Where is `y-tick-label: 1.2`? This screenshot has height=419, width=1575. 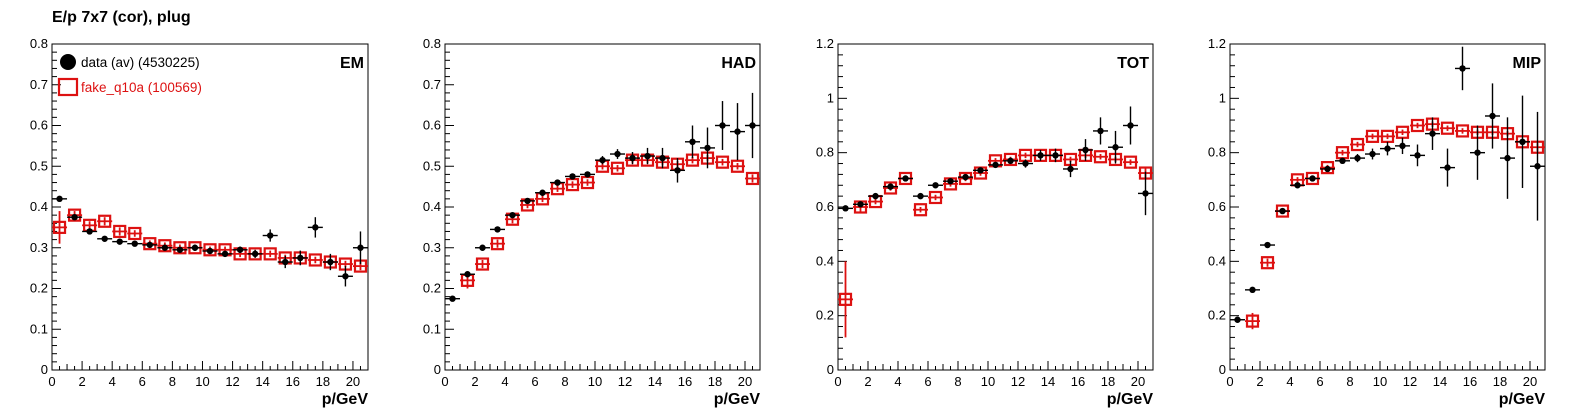 y-tick-label: 1.2 is located at coordinates (825, 43).